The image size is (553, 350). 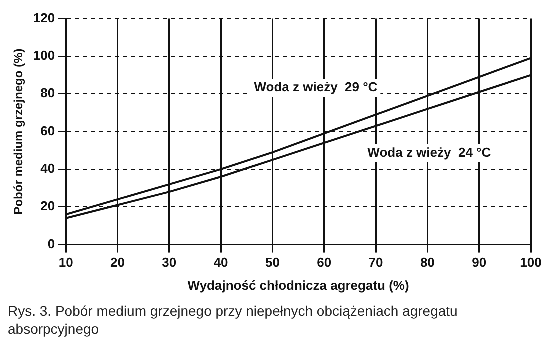 What do you see at coordinates (479, 262) in the screenshot?
I see `x-tick-label: 90` at bounding box center [479, 262].